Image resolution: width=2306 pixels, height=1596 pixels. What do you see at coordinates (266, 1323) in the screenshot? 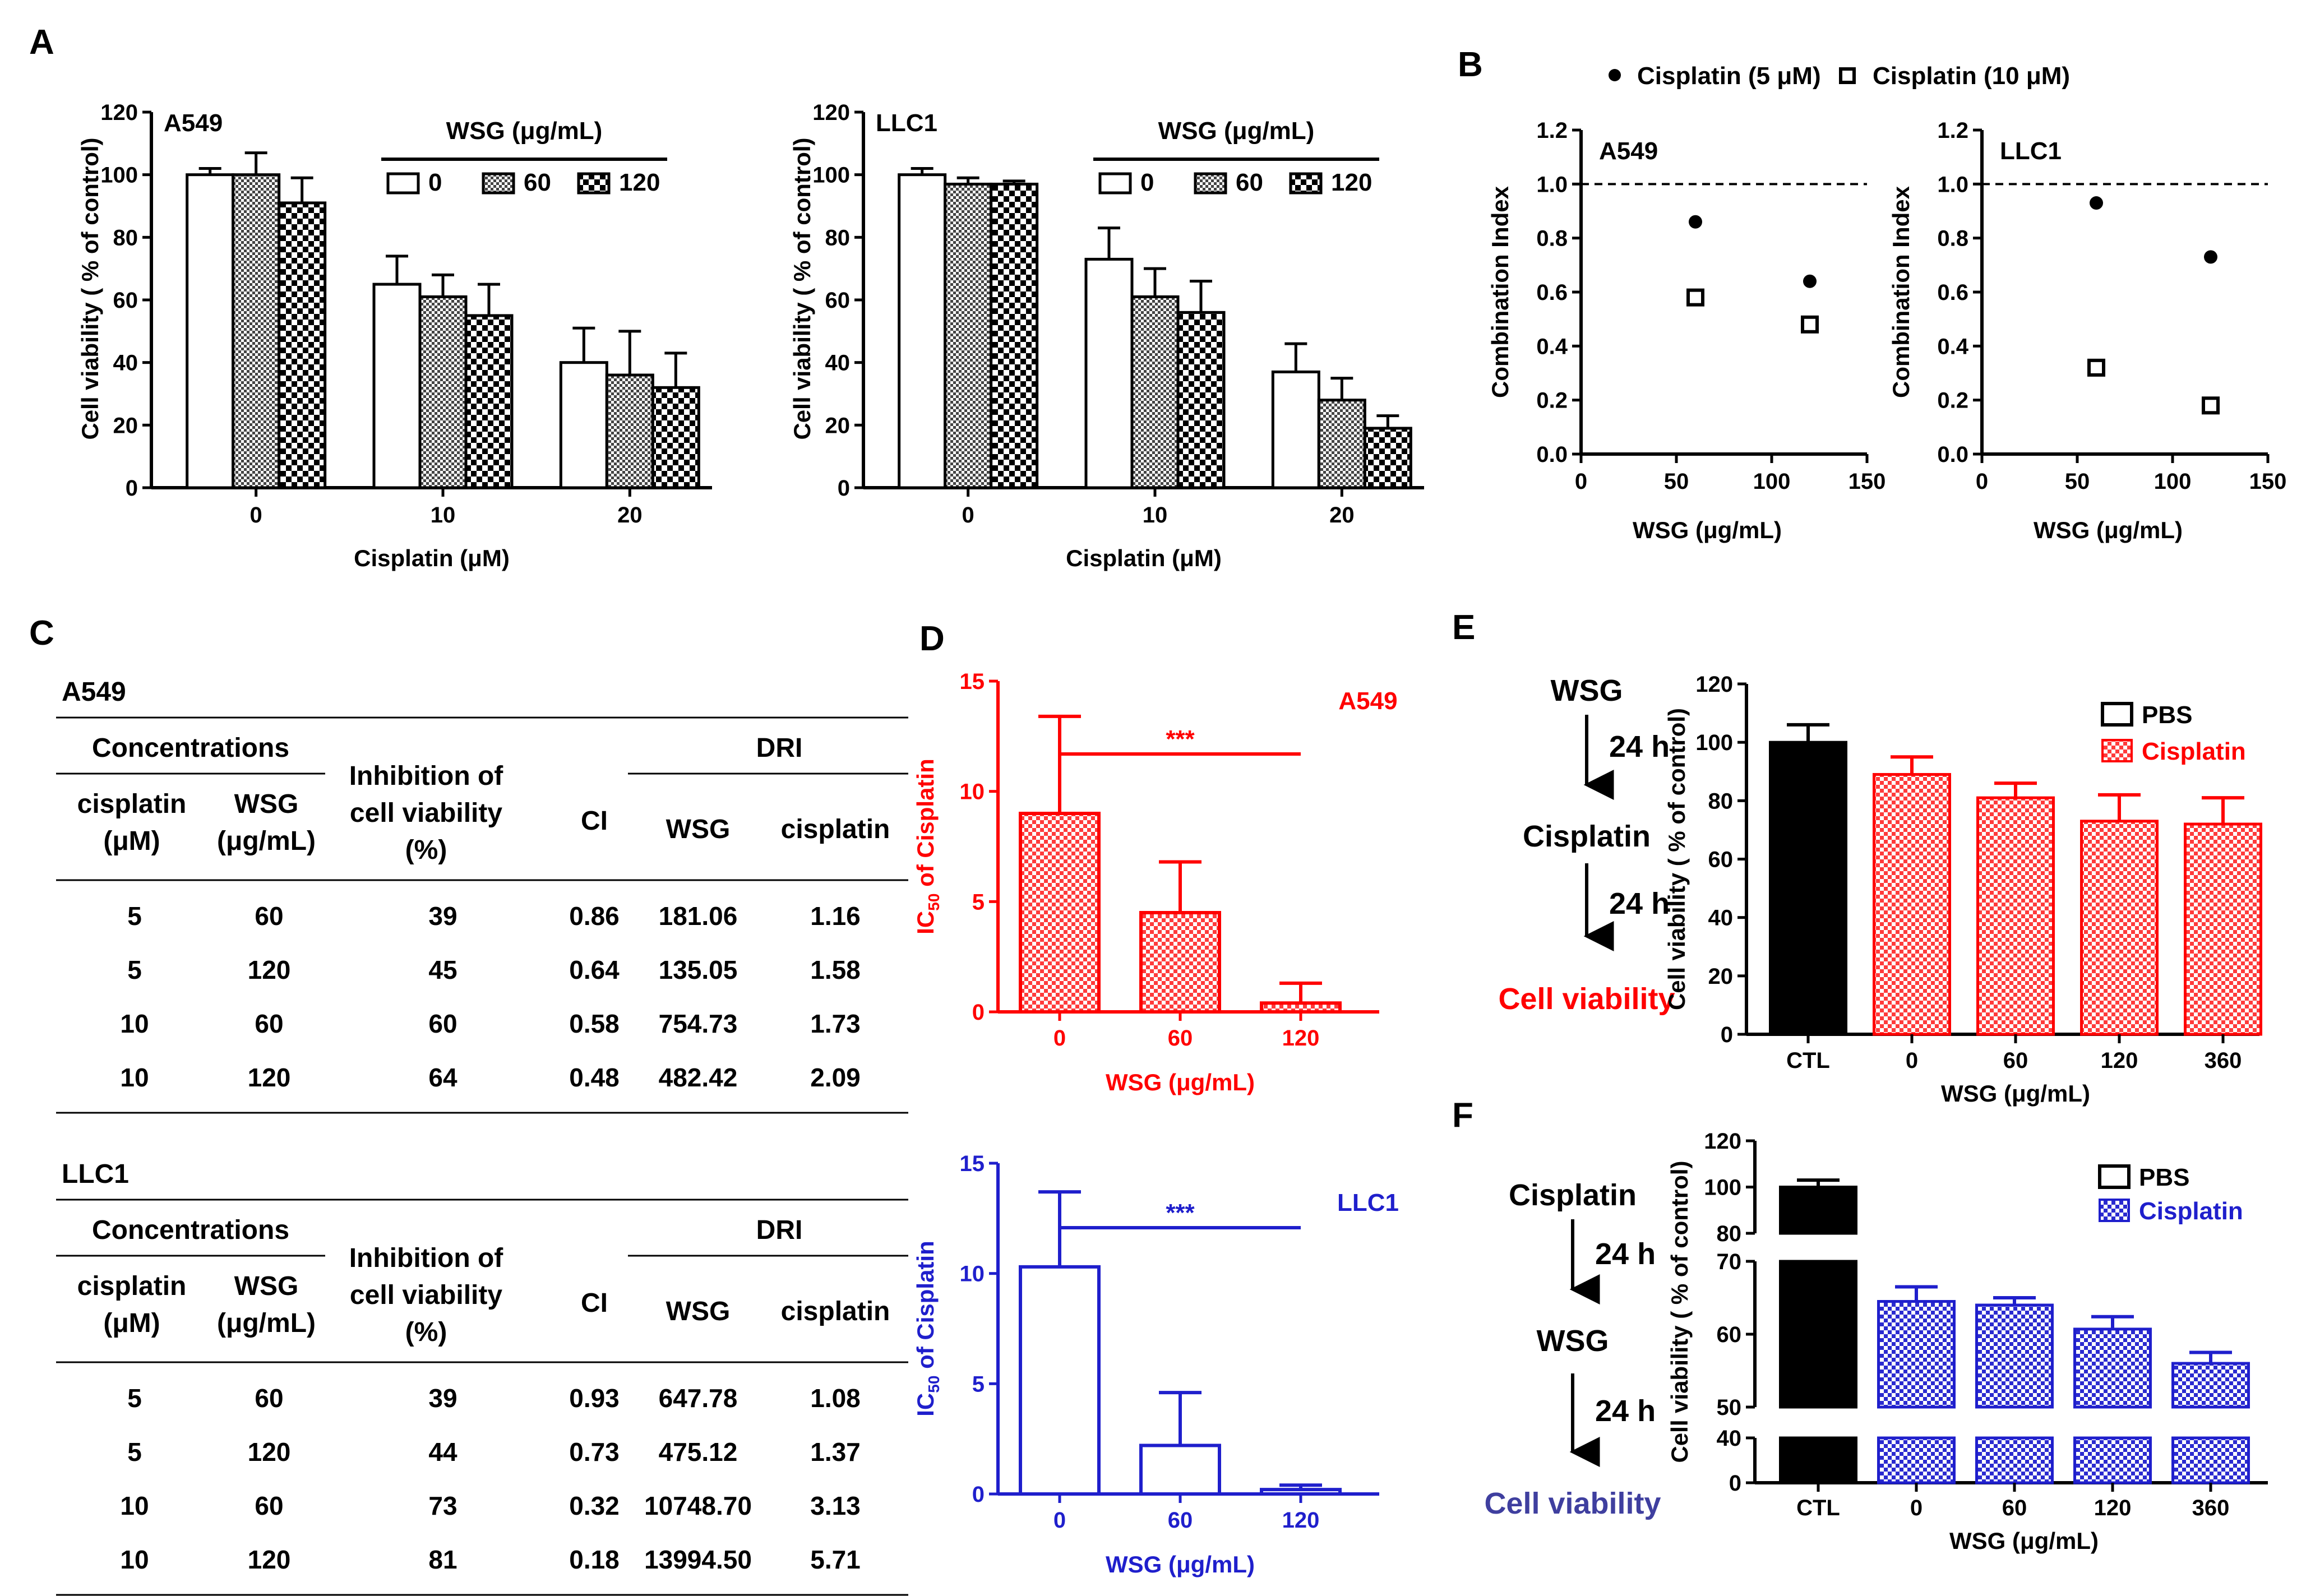
I see `header-wsg: (μg/mL)` at bounding box center [266, 1323].